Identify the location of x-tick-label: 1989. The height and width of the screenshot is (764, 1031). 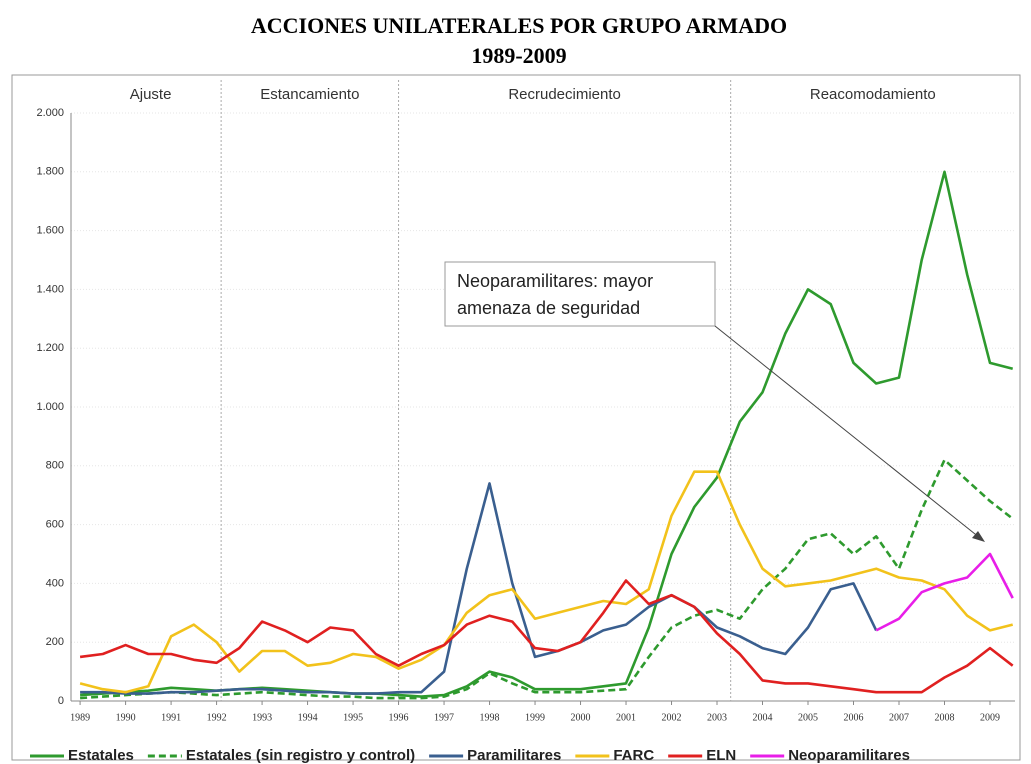
(80, 717).